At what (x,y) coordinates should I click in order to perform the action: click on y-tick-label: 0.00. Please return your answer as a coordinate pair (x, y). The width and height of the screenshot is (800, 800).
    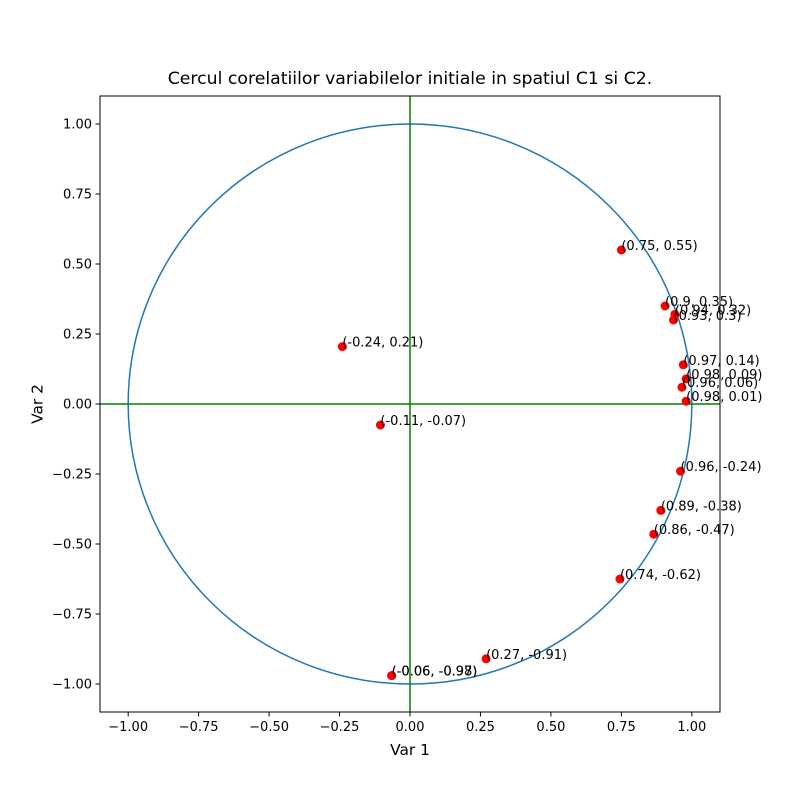
    Looking at the image, I should click on (77, 405).